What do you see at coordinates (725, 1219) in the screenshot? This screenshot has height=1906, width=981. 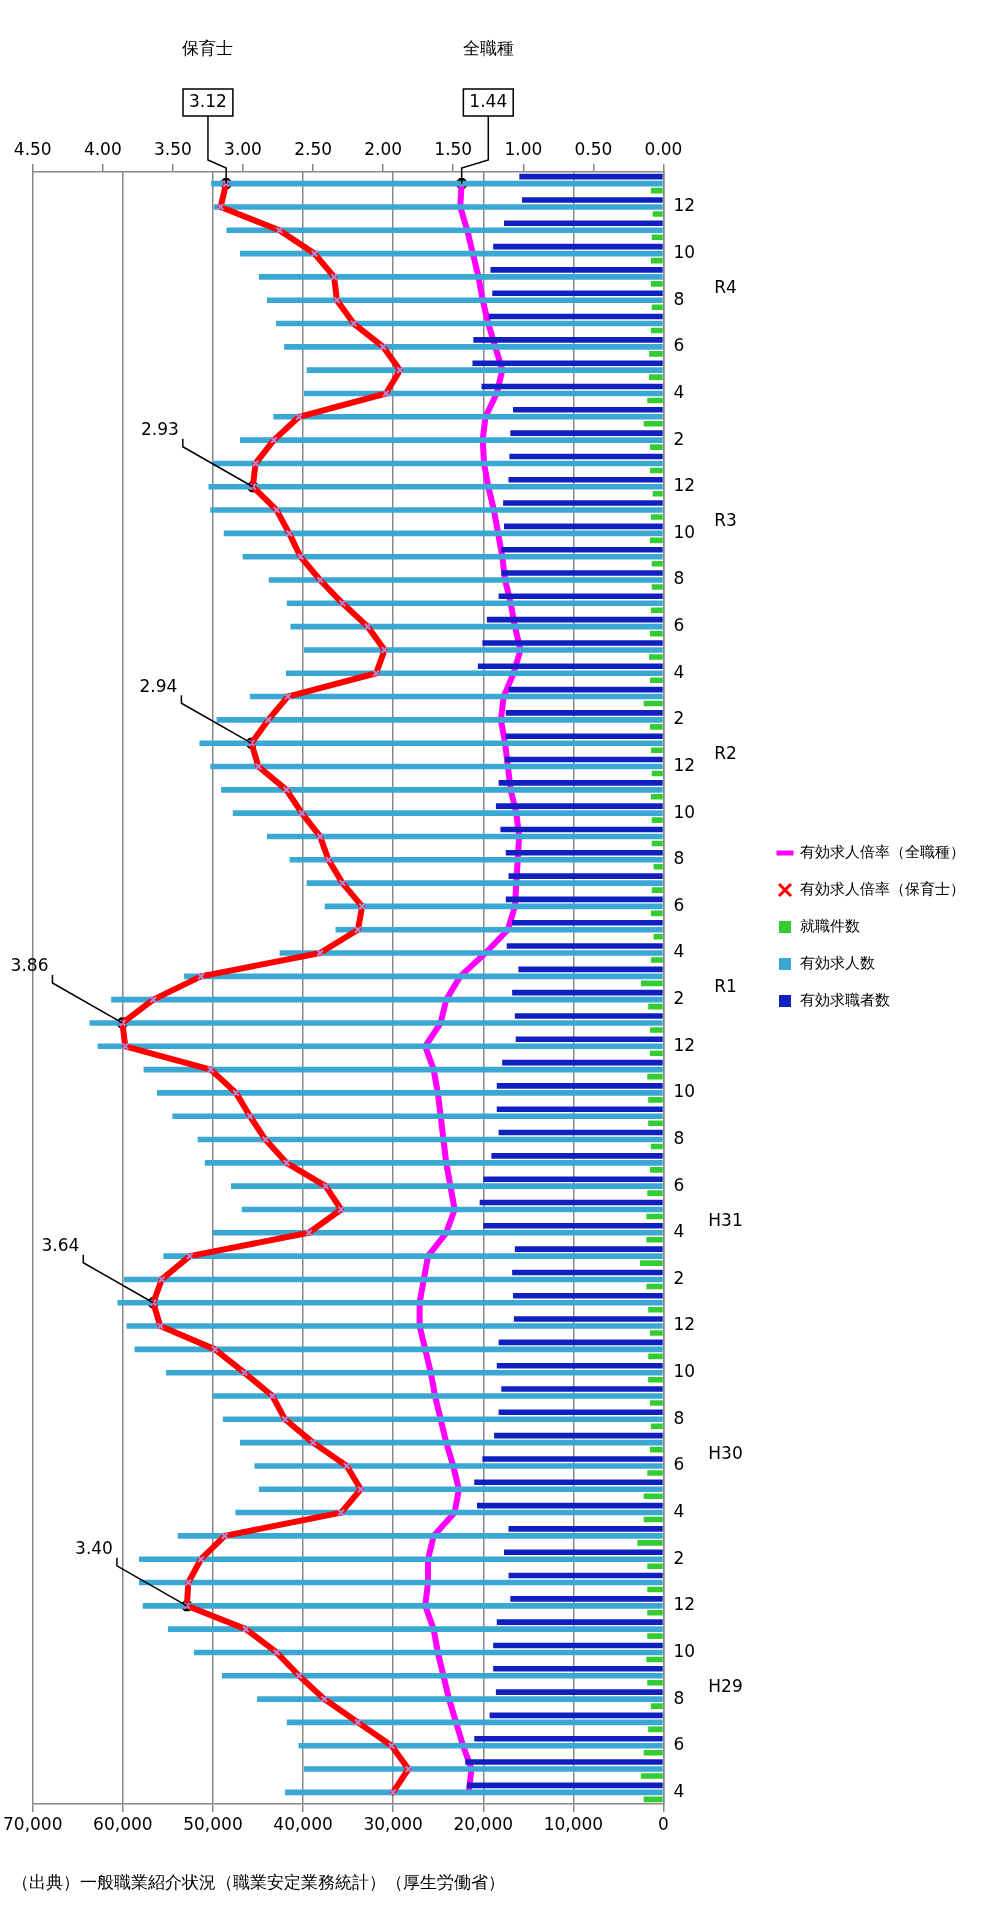 I see `text: H31` at bounding box center [725, 1219].